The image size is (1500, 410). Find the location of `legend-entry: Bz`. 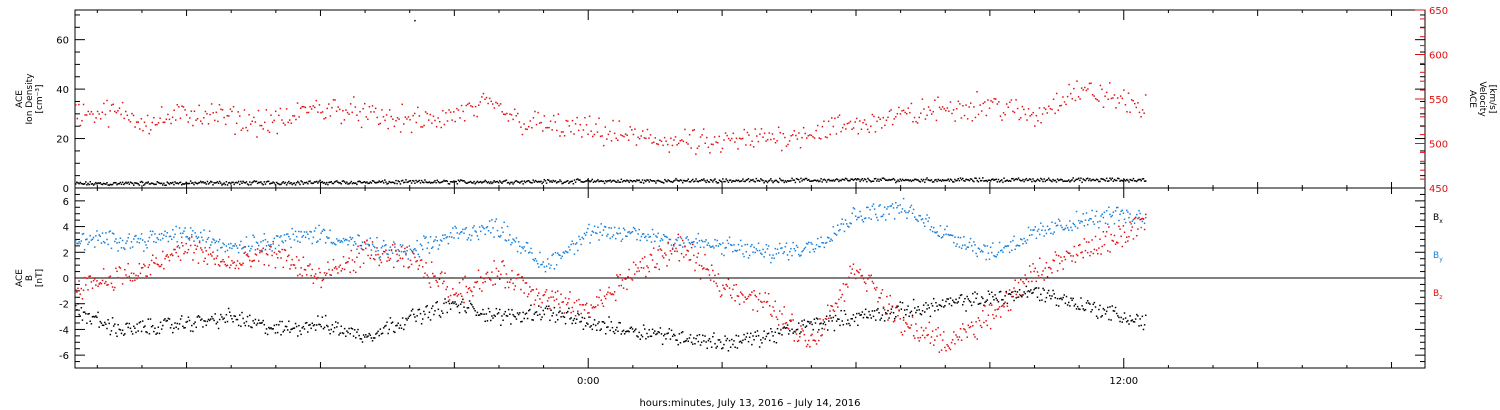

legend-entry: Bz is located at coordinates (1437, 295).